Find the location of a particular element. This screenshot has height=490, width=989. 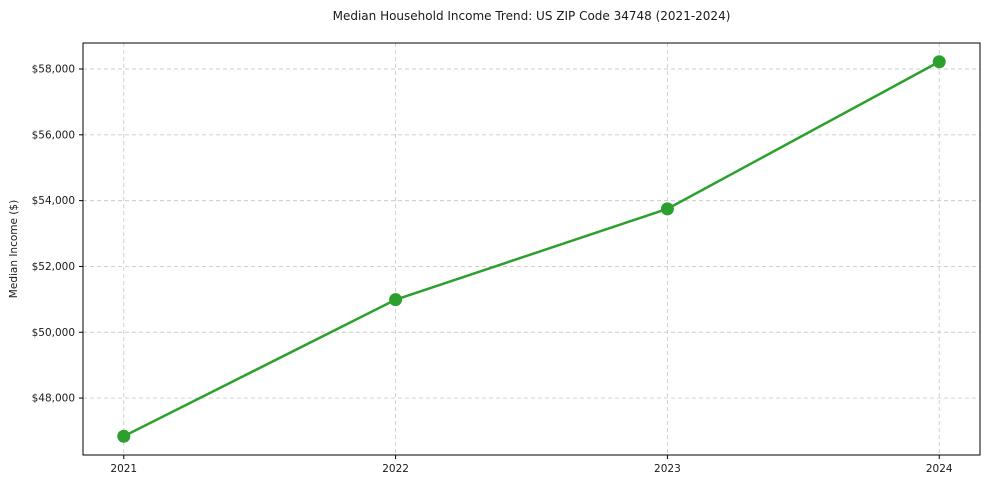

y-tick-label: $56,000 is located at coordinates (53, 135).